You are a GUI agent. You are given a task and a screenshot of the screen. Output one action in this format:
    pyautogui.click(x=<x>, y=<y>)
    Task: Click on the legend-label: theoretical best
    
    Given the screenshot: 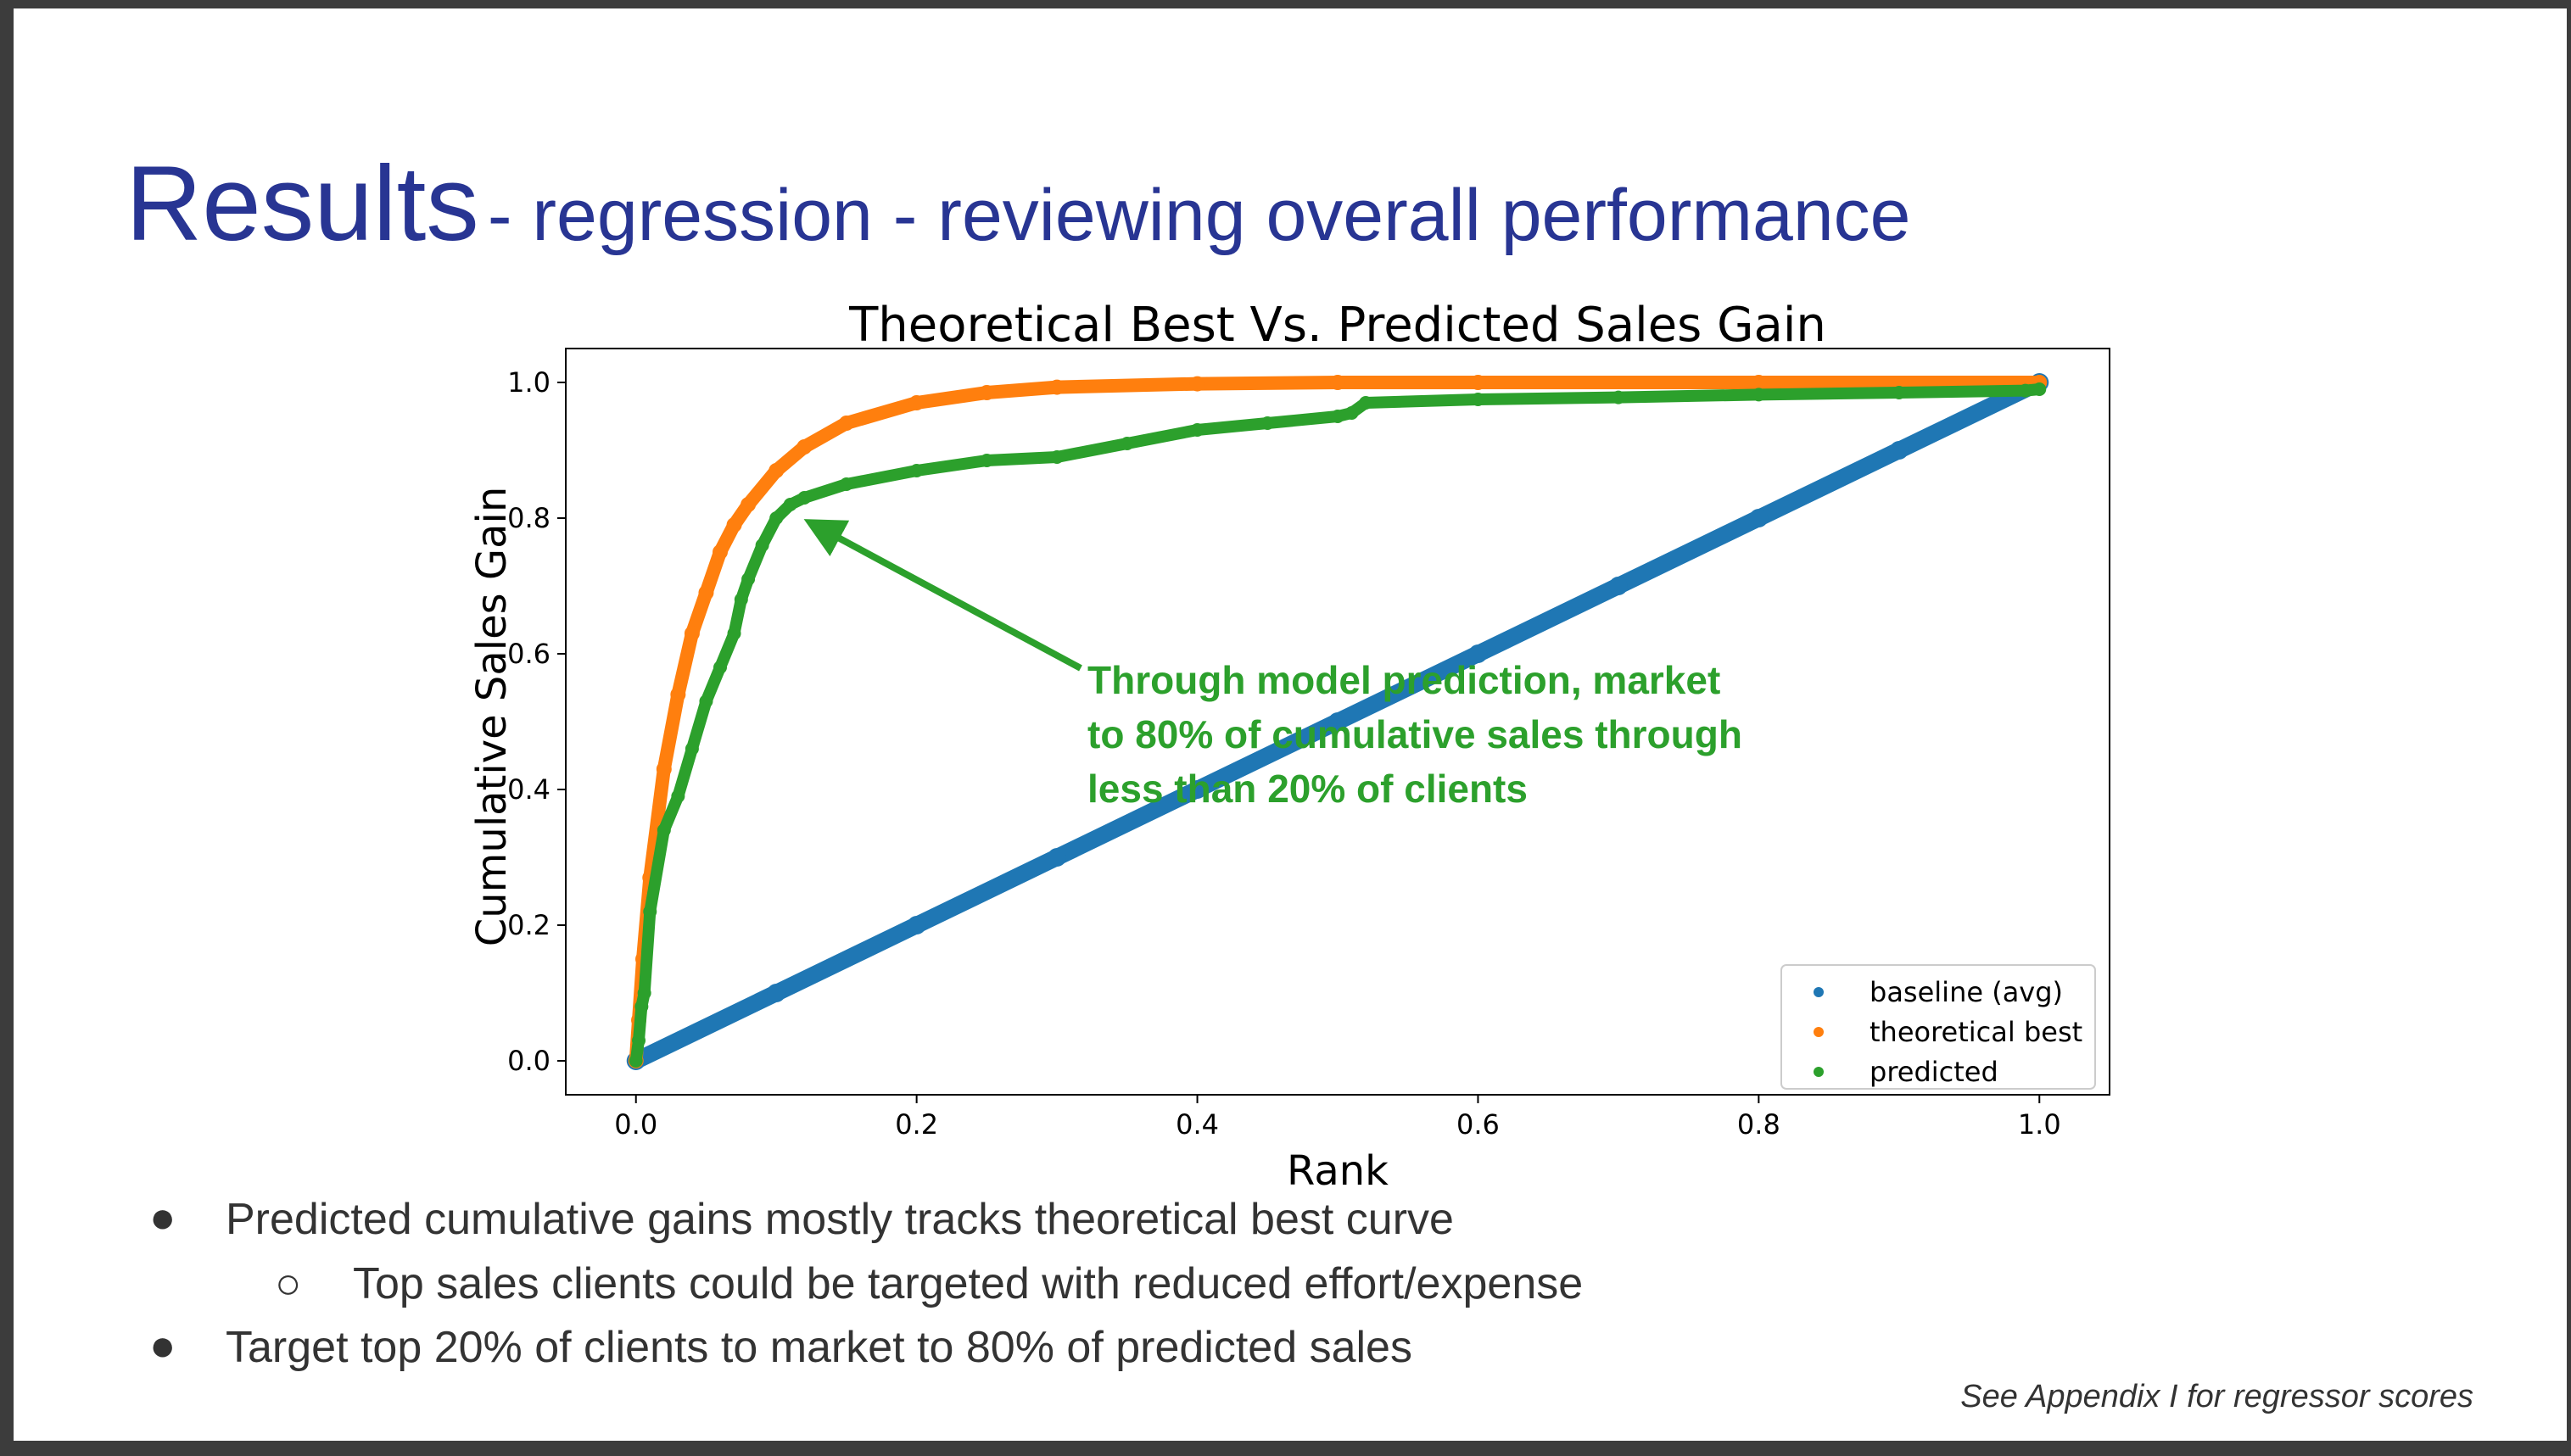 What is the action you would take?
    pyautogui.click(x=1976, y=1032)
    